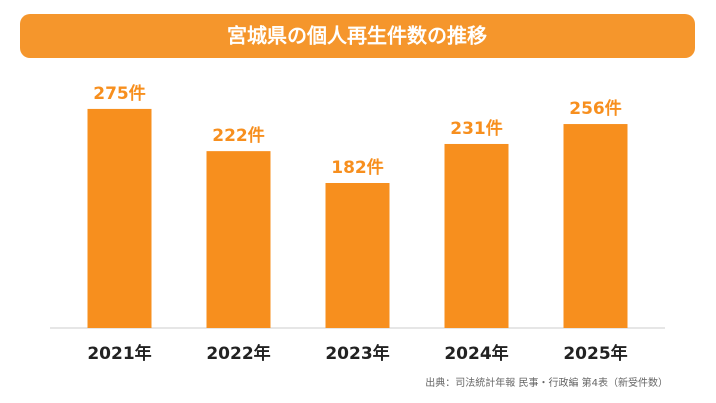 The image size is (716, 403). I want to click on x-tick-label: 2022年, so click(238, 353).